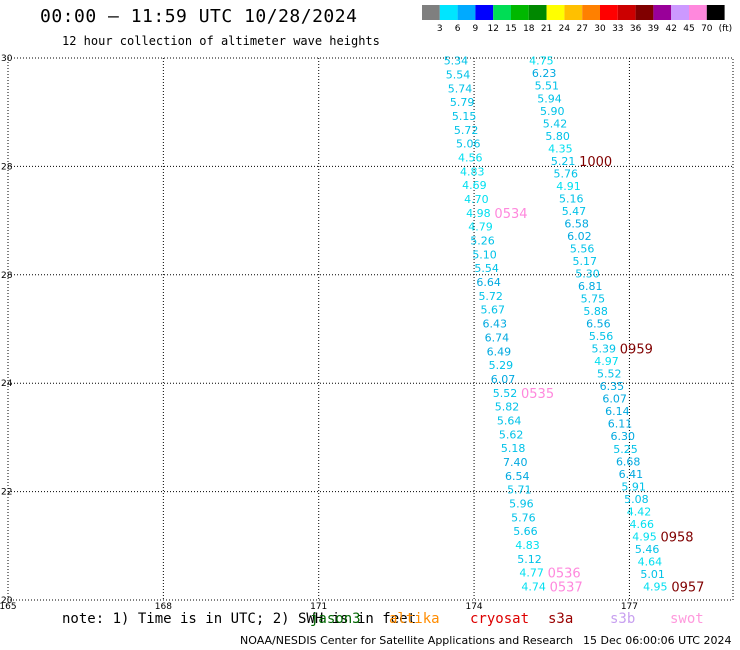 The image size is (740, 650). Describe the element at coordinates (492, 29) in the screenshot. I see `colorbar-tick-label: 12` at that location.